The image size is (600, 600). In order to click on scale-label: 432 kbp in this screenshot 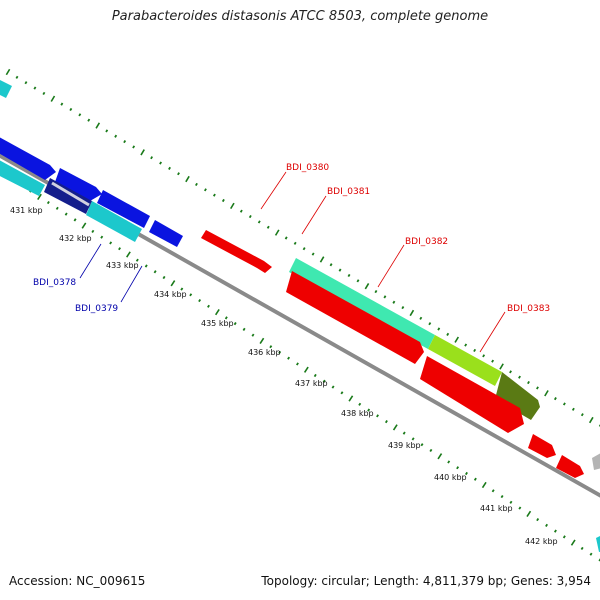, I will do `click(75, 238)`.